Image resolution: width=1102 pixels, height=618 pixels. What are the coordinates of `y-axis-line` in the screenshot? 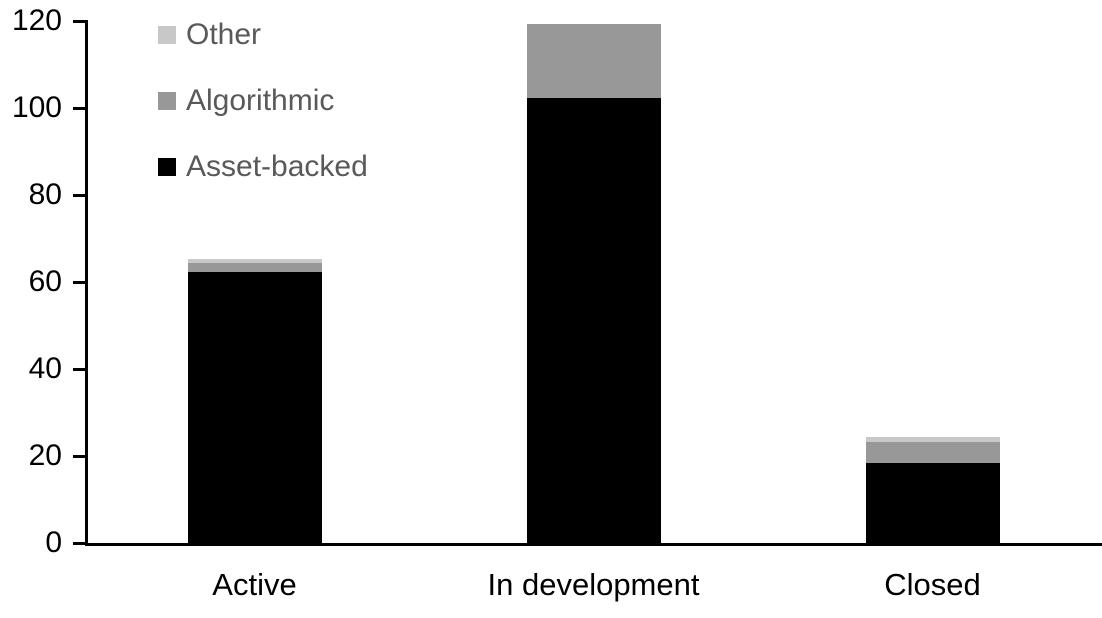 It's located at (86, 283).